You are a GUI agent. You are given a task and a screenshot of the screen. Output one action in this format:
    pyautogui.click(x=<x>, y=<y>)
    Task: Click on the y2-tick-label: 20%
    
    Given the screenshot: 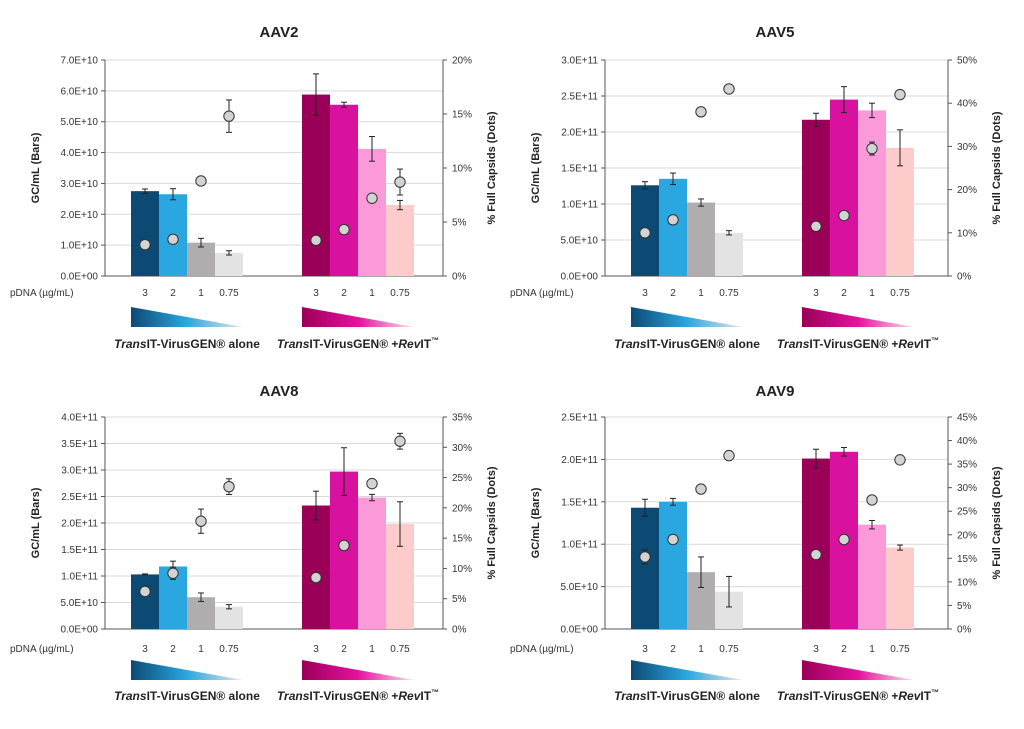 What is the action you would take?
    pyautogui.click(x=462, y=61)
    